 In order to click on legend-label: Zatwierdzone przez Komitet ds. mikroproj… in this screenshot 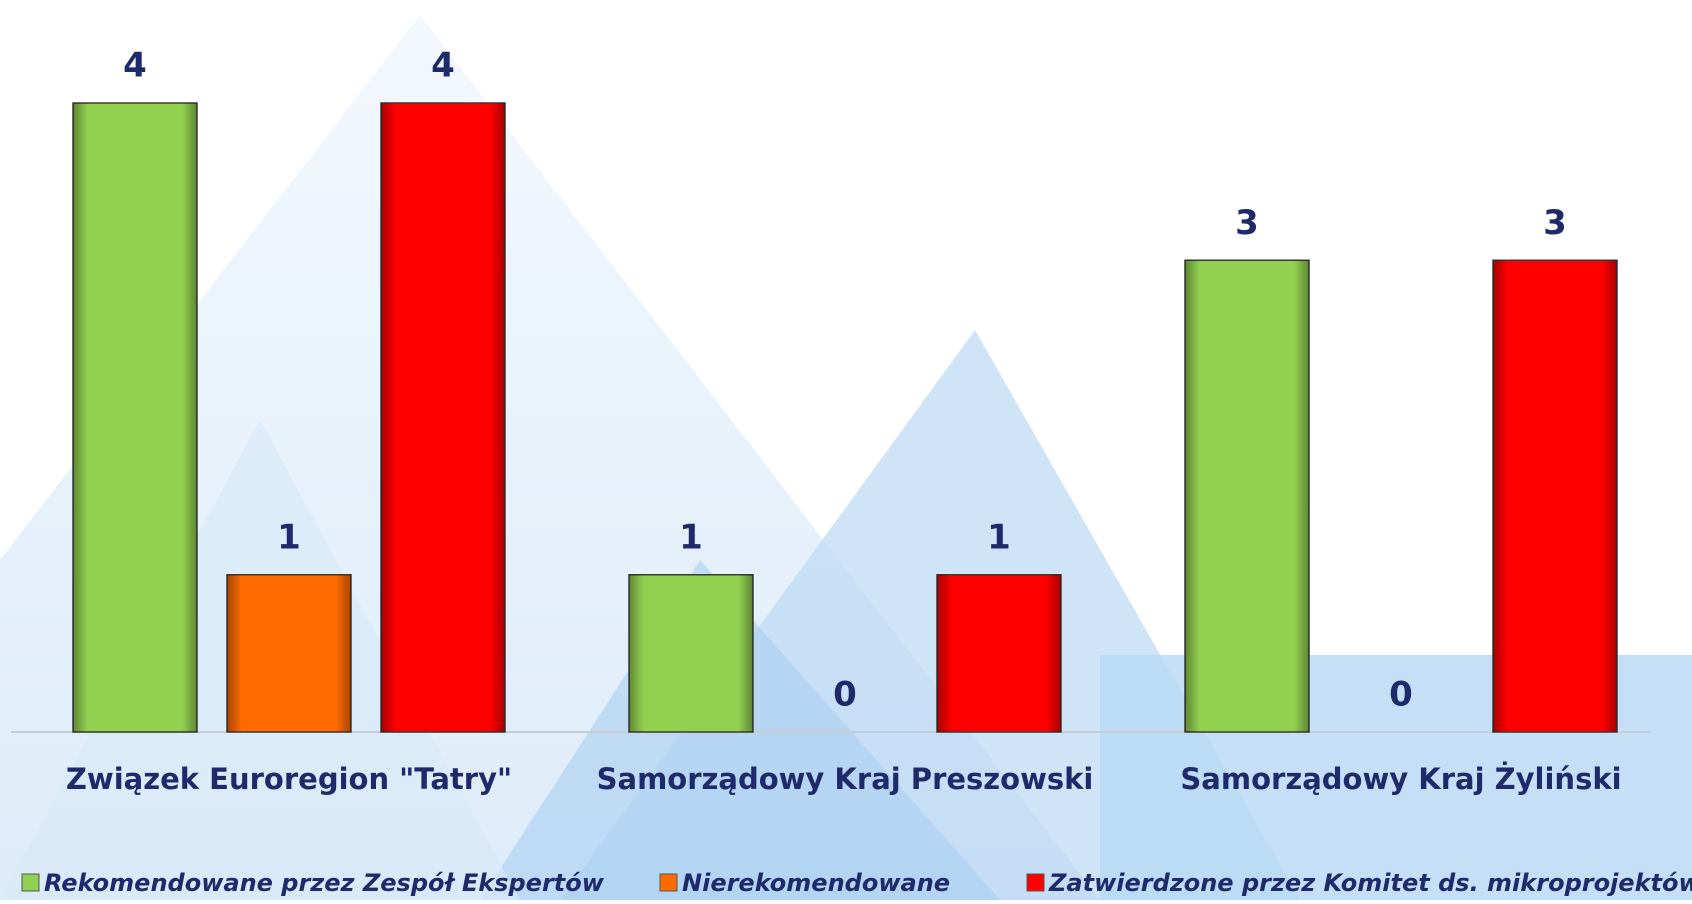, I will do `click(1370, 883)`.